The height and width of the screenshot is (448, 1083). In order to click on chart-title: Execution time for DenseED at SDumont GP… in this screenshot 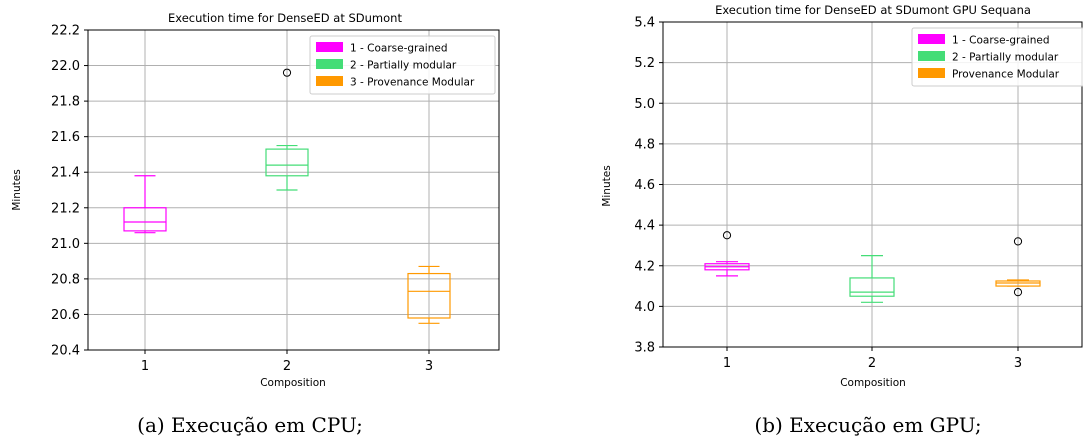, I will do `click(873, 10)`.